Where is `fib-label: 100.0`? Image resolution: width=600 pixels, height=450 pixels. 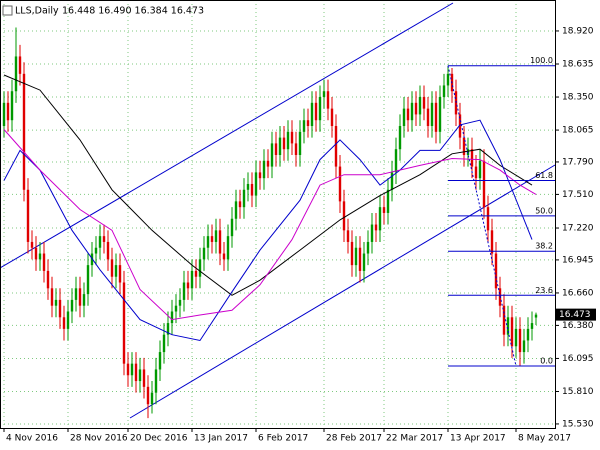
fib-label: 100.0 is located at coordinates (541, 60).